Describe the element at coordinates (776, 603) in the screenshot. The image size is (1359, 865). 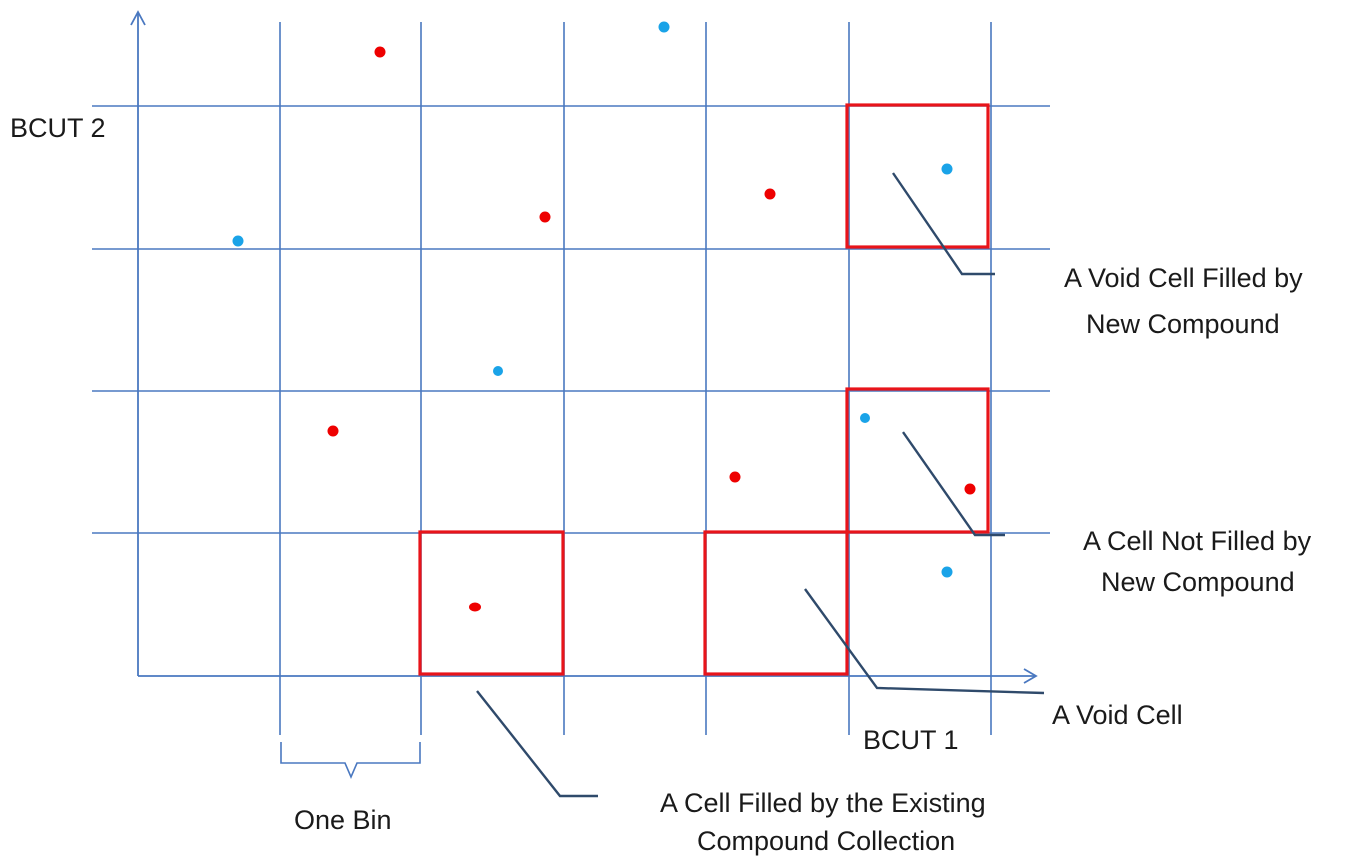
I see `void-cell` at that location.